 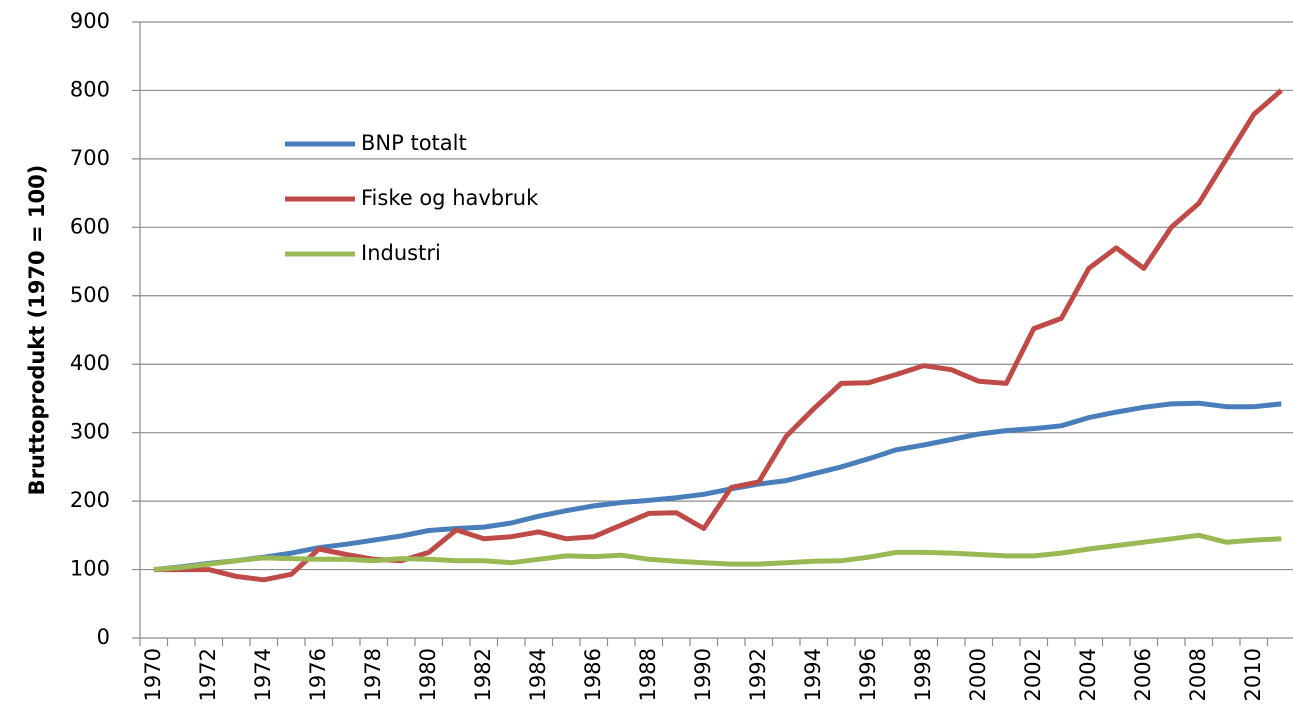 What do you see at coordinates (1198, 674) in the screenshot?
I see `x-tick-label: 2008` at bounding box center [1198, 674].